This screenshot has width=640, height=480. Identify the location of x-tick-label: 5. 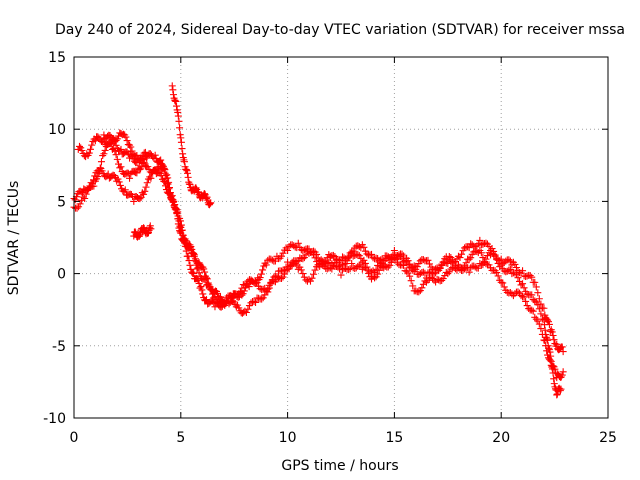
(180, 438).